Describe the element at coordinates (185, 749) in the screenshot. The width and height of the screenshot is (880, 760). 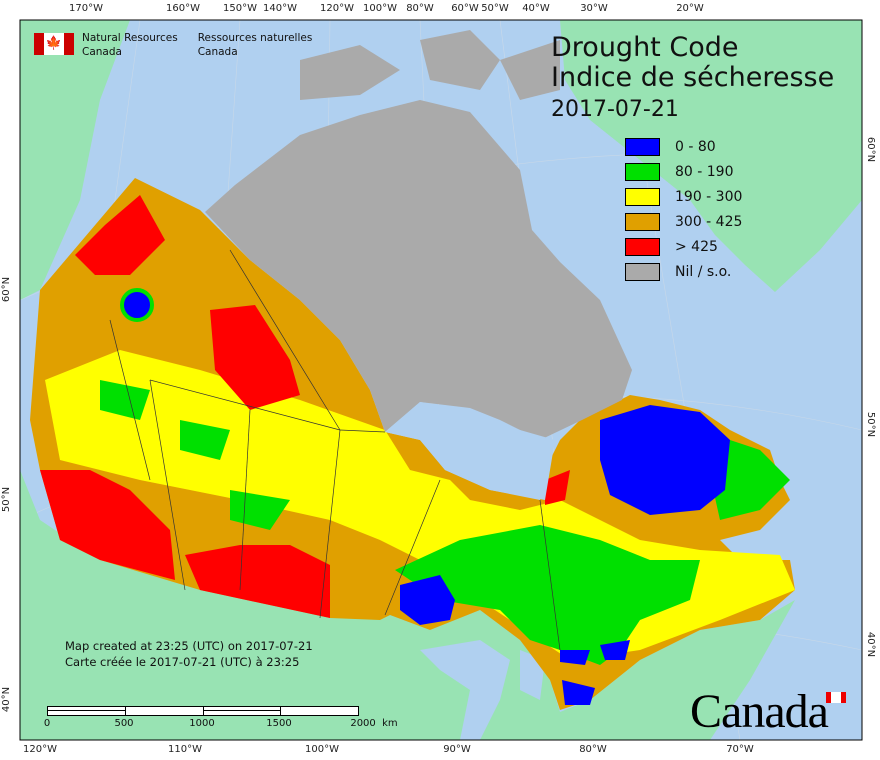
I see `bottom-tick-label: 110°W` at that location.